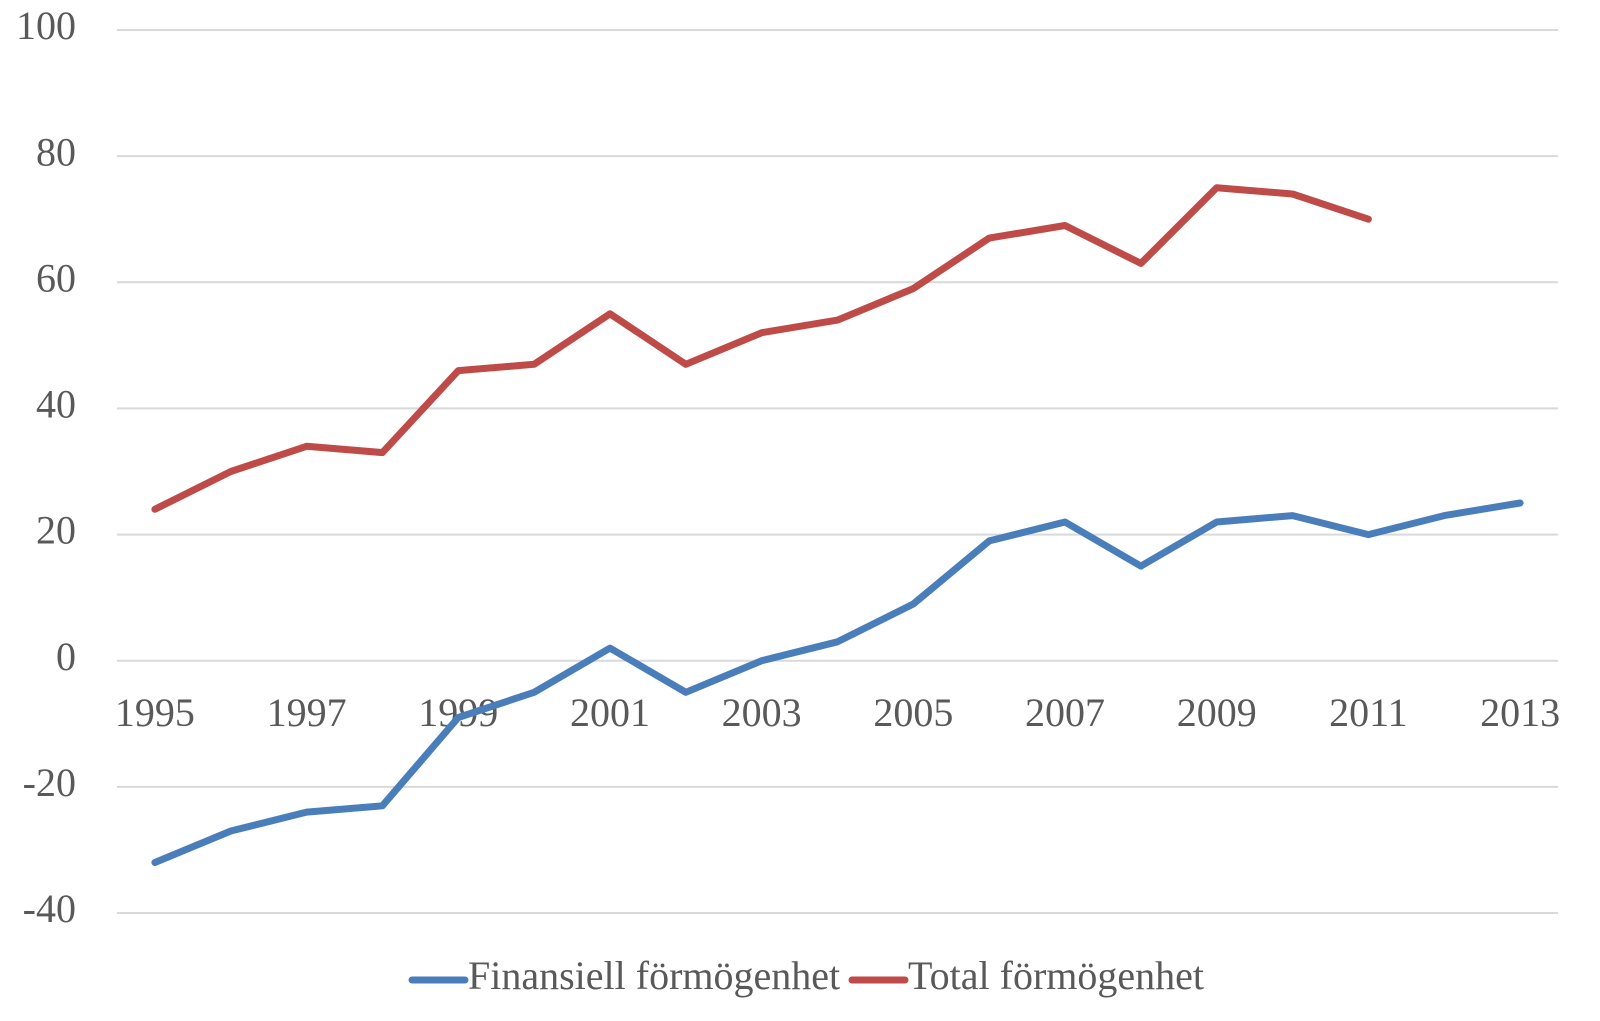 This screenshot has width=1600, height=1021. Describe the element at coordinates (1056, 975) in the screenshot. I see `legend-label: Total förmögenhet` at that location.